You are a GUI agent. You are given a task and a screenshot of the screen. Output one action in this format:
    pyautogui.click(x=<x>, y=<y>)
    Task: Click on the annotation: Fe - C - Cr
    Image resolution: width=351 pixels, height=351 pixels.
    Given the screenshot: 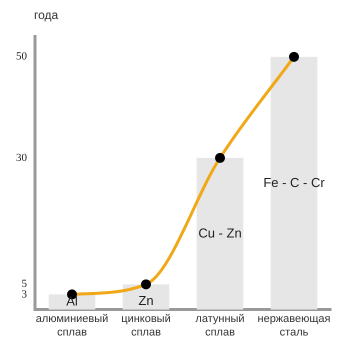 What is the action you would take?
    pyautogui.click(x=294, y=182)
    